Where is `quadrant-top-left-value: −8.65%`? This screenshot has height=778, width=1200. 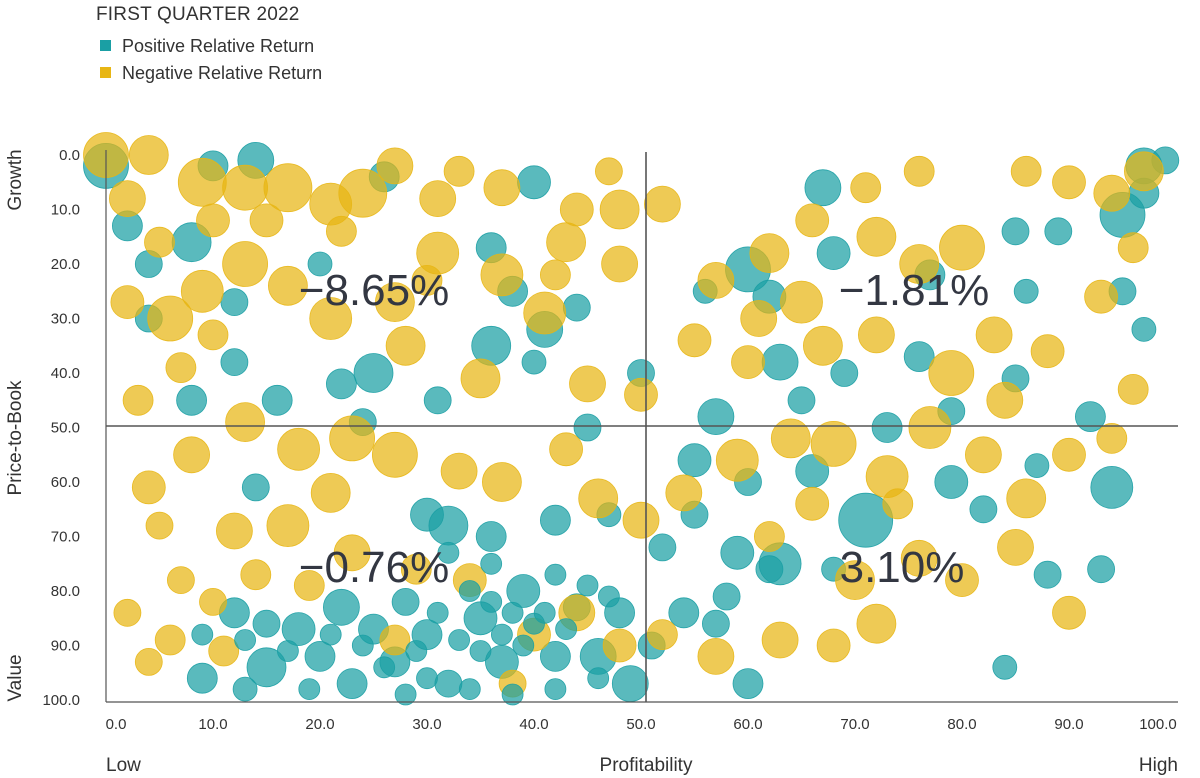 quadrant-top-left-value: −8.65% is located at coordinates (374, 290).